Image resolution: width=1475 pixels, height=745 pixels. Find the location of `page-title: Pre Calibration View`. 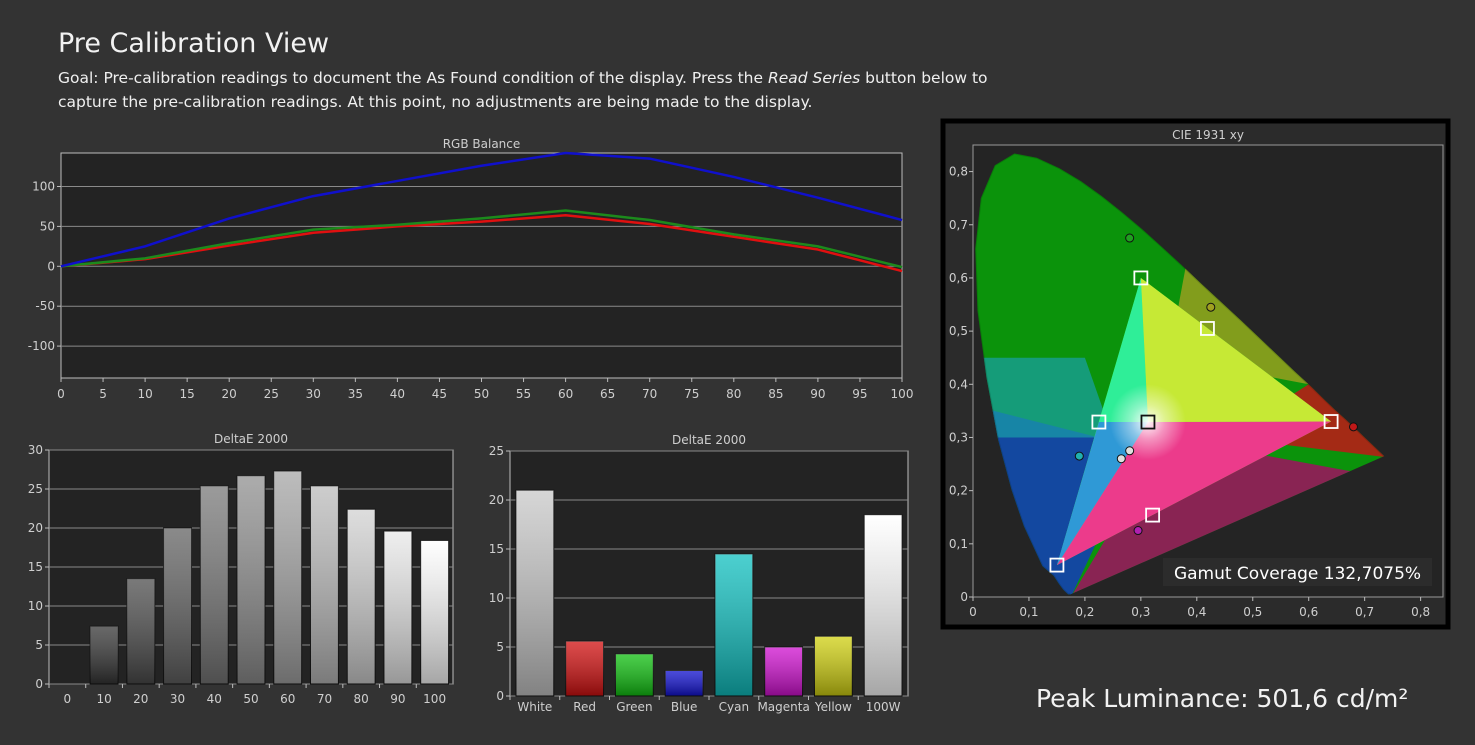

page-title: Pre Calibration View is located at coordinates (194, 43).